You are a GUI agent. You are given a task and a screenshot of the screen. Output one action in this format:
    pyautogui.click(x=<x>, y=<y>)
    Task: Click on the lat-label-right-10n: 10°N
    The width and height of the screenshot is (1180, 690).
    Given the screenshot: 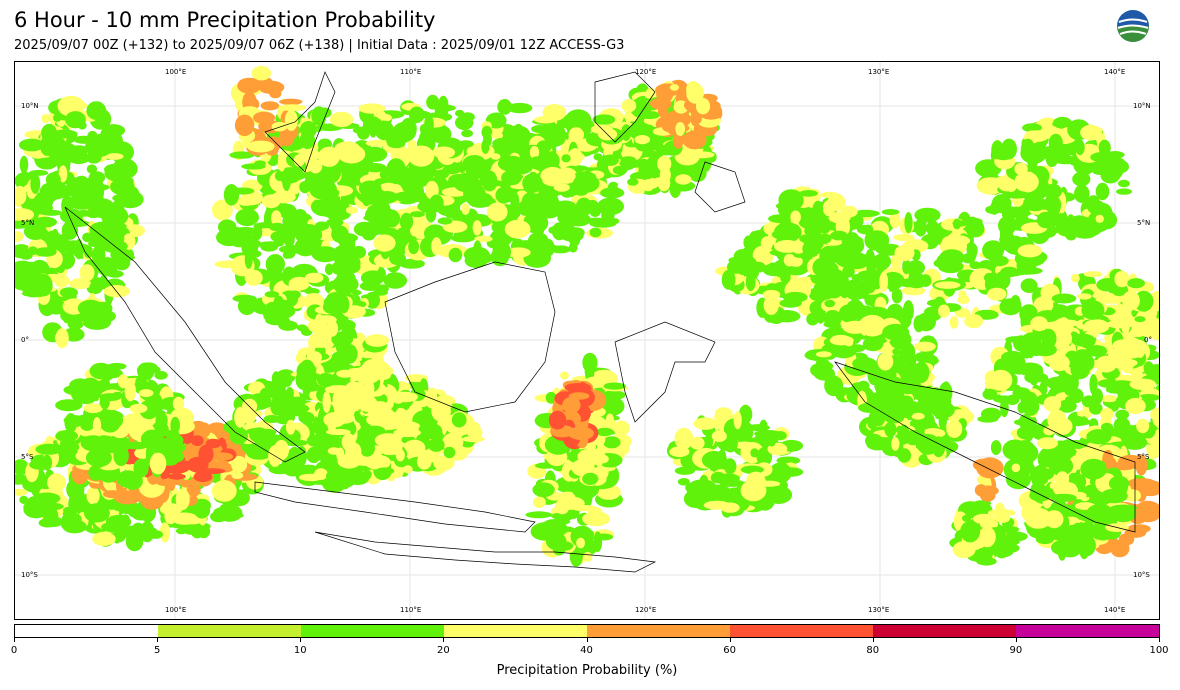 What is the action you would take?
    pyautogui.click(x=1142, y=106)
    